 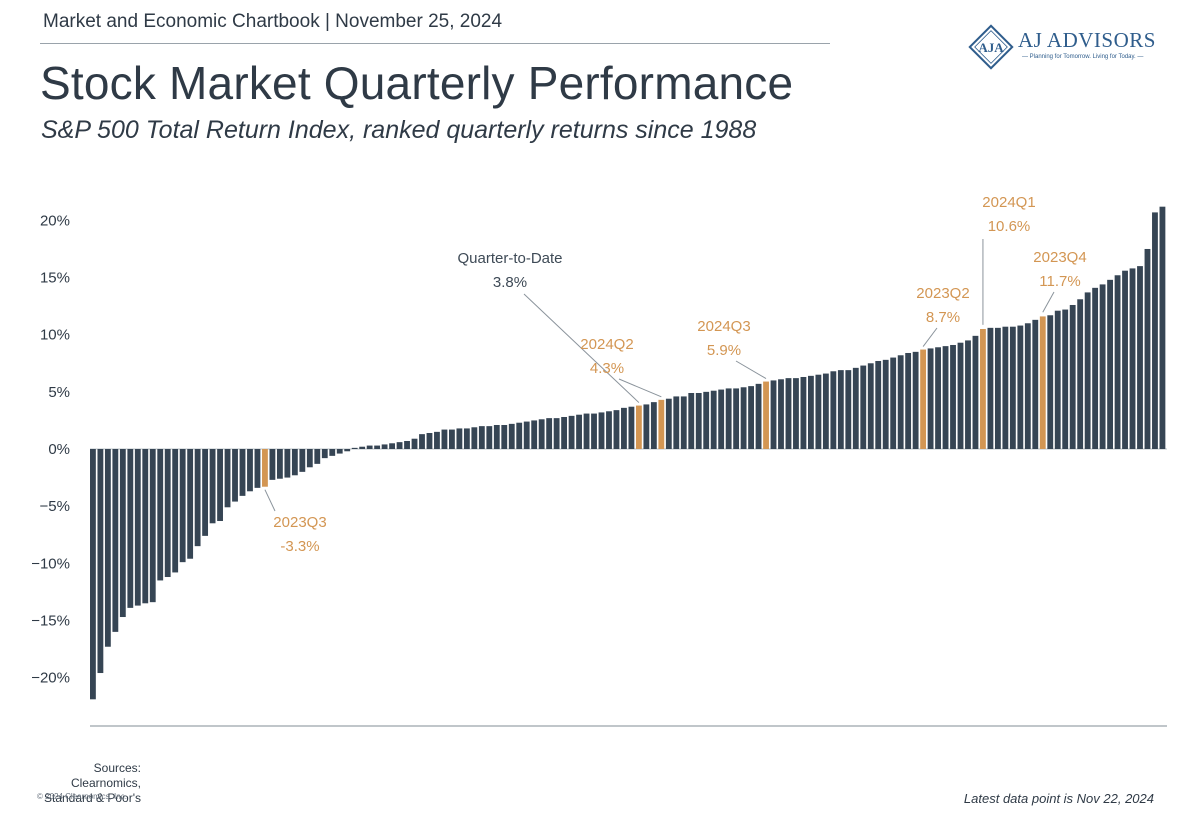 What do you see at coordinates (607, 368) in the screenshot?
I see `annotation-value: 4.3%` at bounding box center [607, 368].